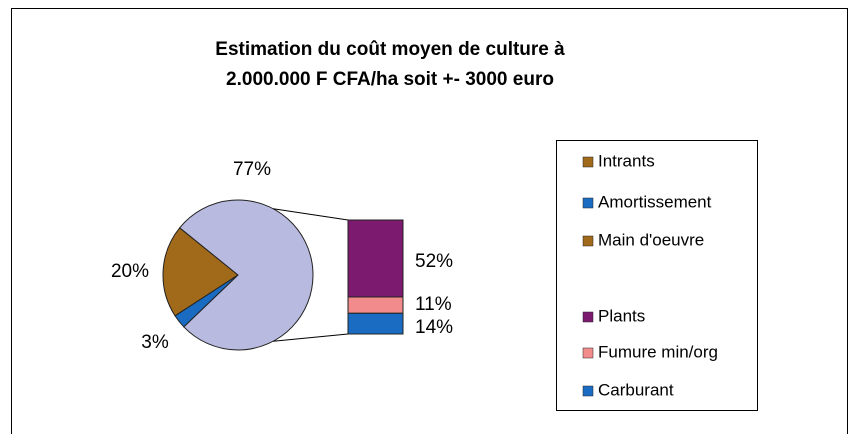 The width and height of the screenshot is (859, 434). What do you see at coordinates (657, 275) in the screenshot?
I see `legend-box` at bounding box center [657, 275].